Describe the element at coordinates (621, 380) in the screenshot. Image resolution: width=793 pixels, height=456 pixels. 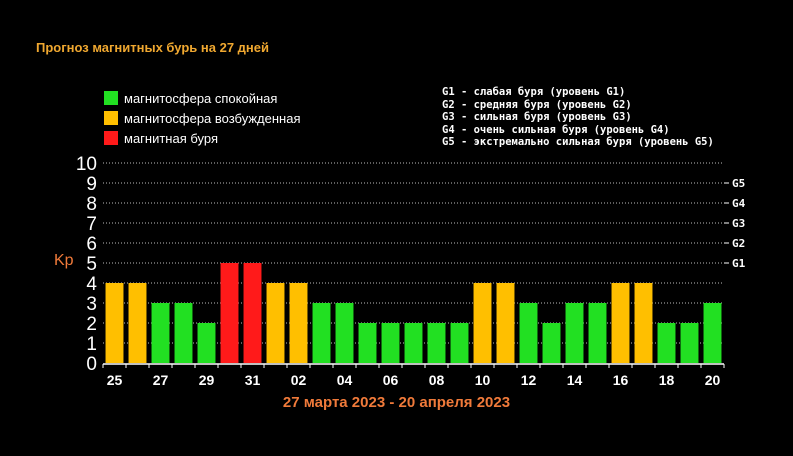
I see `x-tick-label: 16` at that location.